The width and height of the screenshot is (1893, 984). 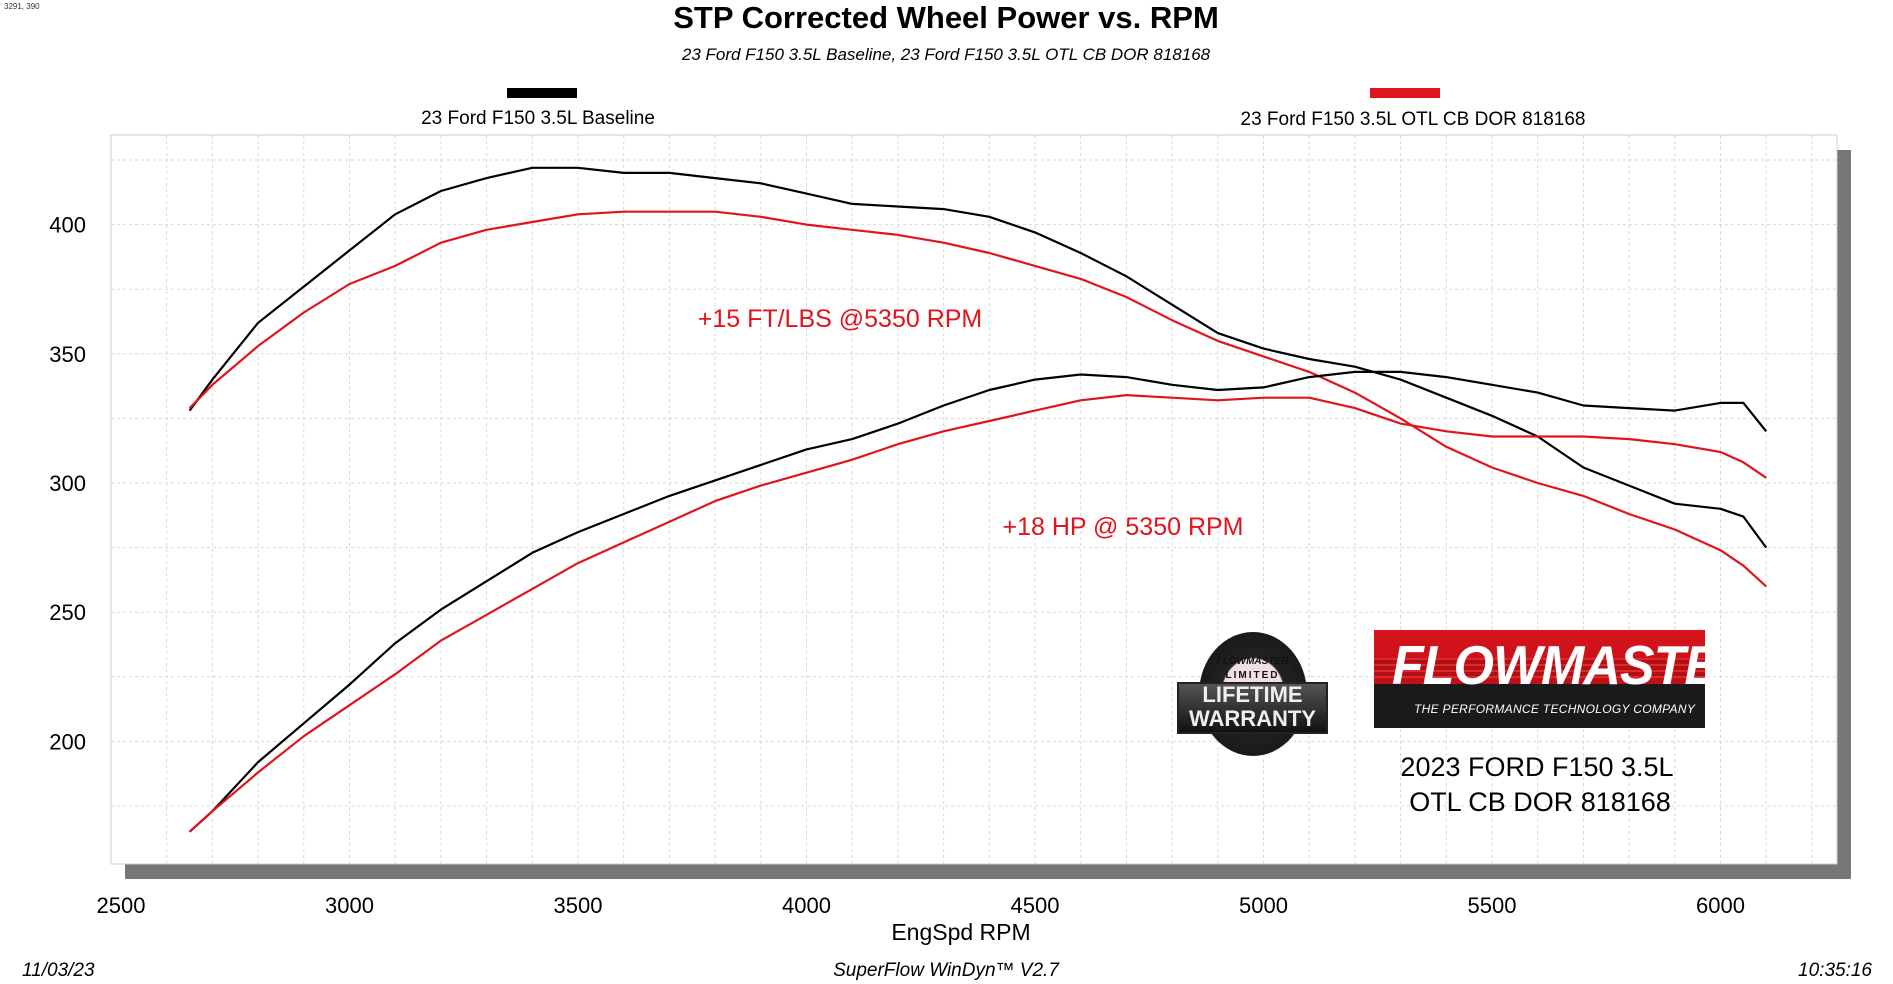 What do you see at coordinates (946, 17) in the screenshot?
I see `chart-title: STP Corrected Wheel Power vs. RPM` at bounding box center [946, 17].